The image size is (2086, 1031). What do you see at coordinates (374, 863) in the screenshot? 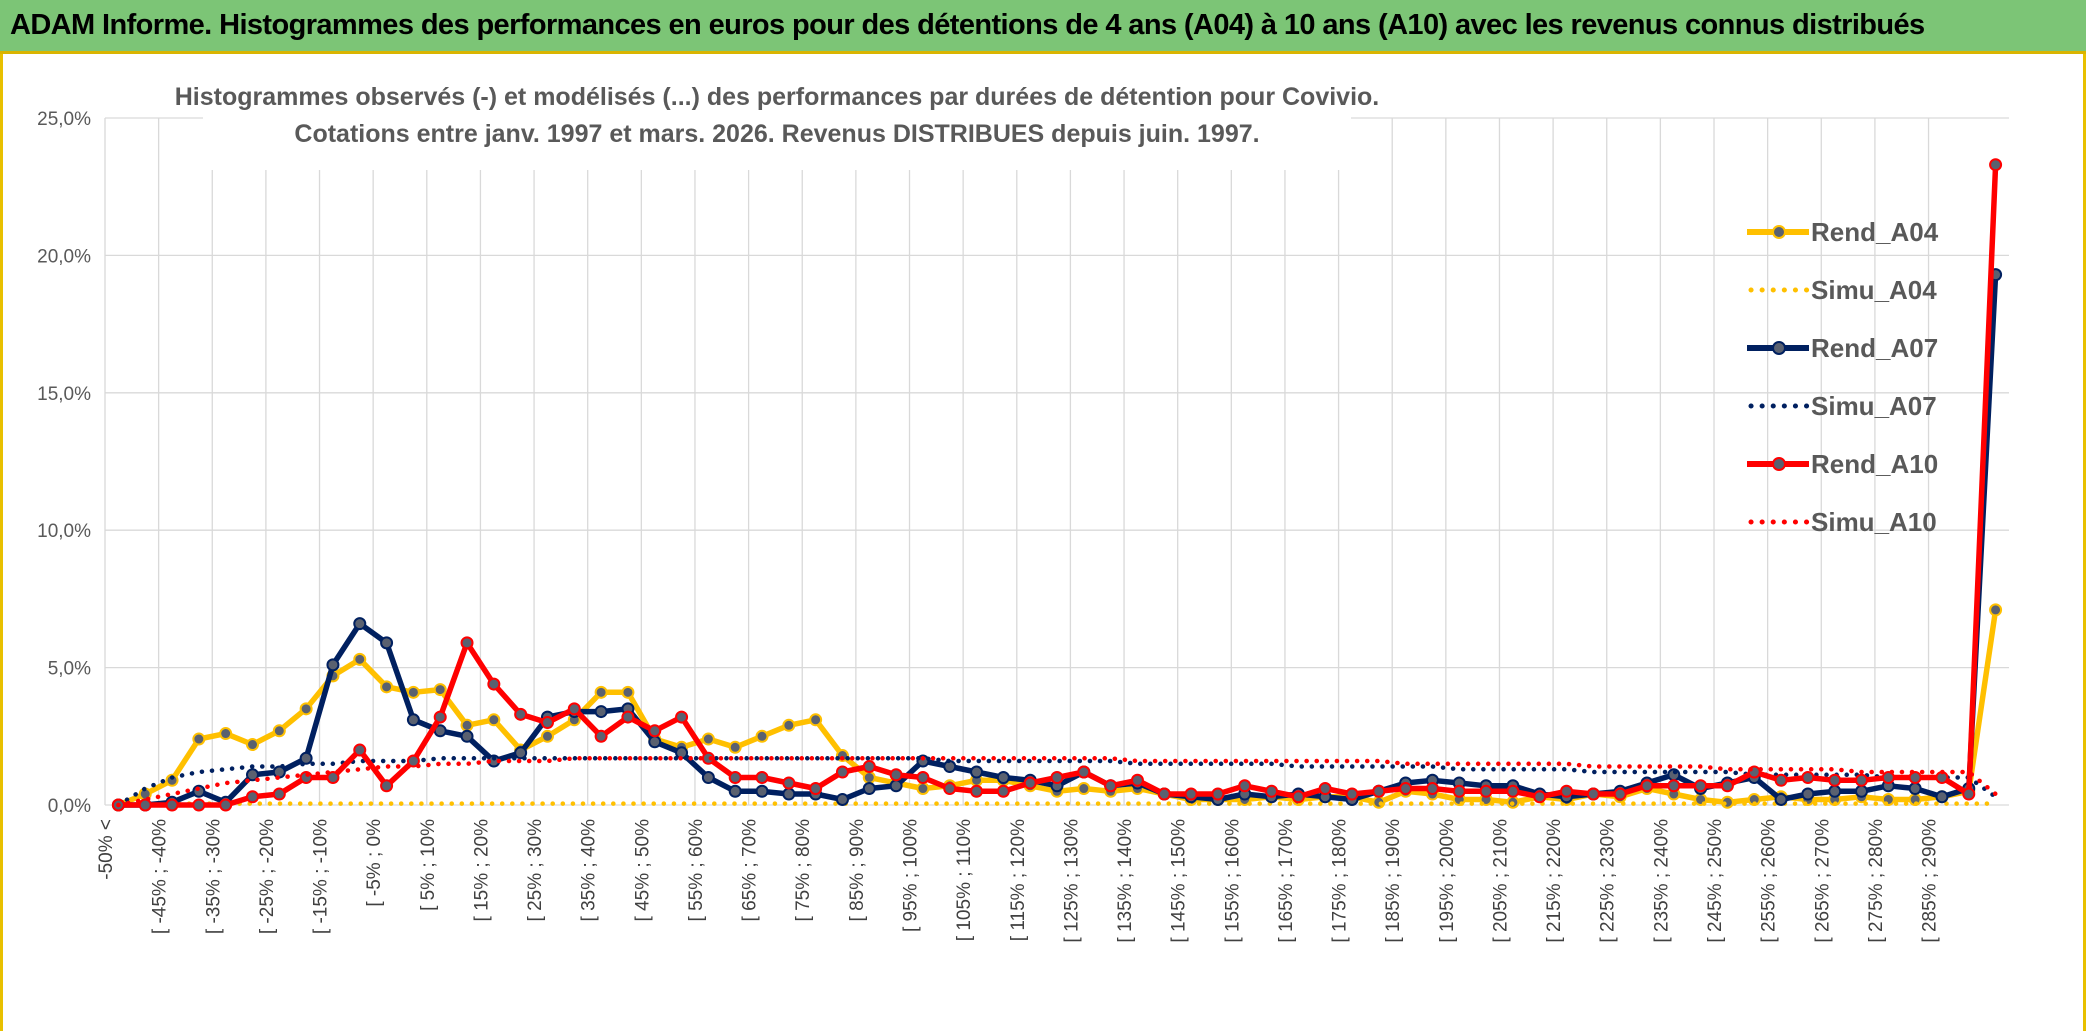
I see `x-tick-label: [ -5% ; 0%` at bounding box center [374, 863].